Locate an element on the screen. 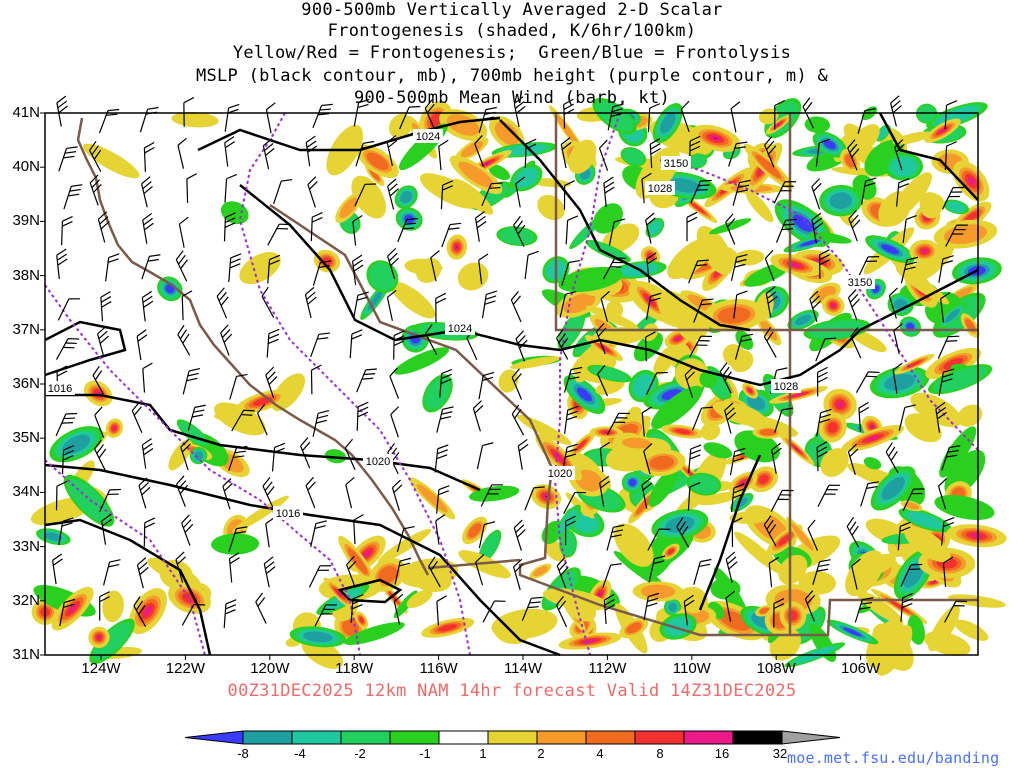 Image resolution: width=1024 pixels, height=768 pixels. lat-label-37N: 37N is located at coordinates (26, 329).